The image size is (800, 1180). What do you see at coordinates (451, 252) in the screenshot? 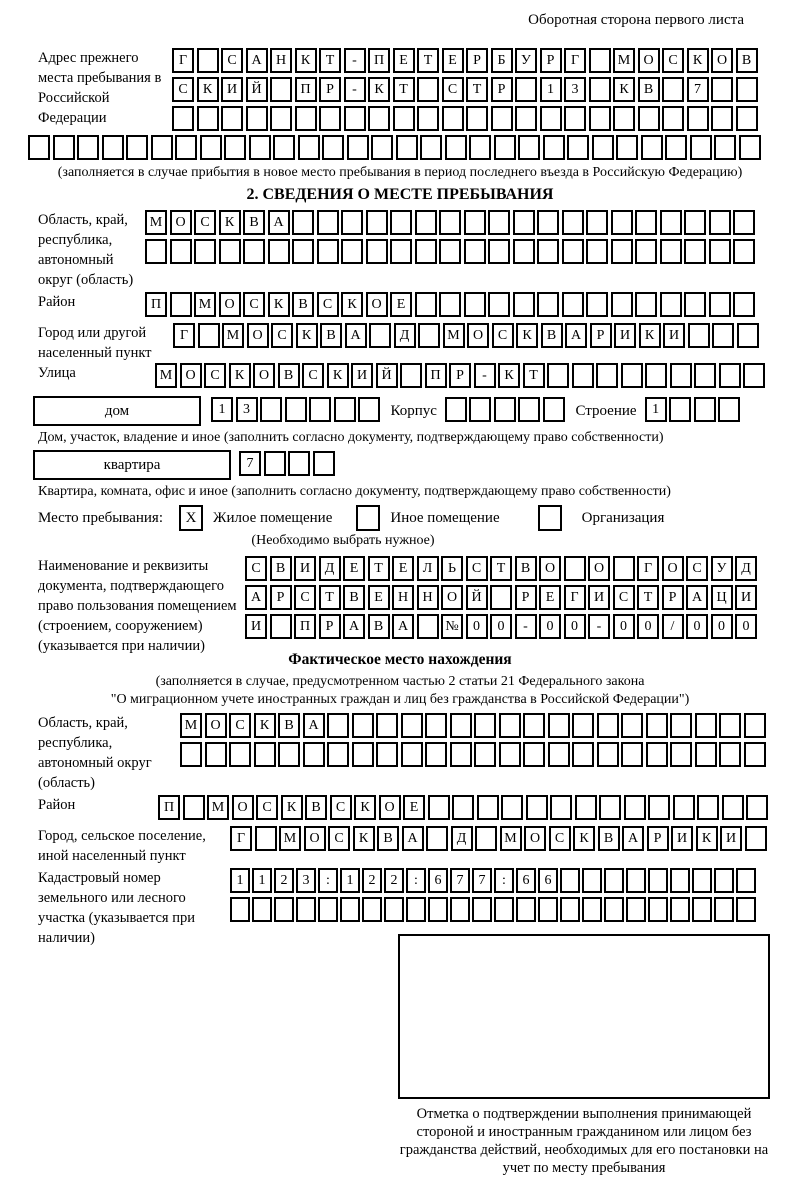
I see `char-row` at bounding box center [451, 252].